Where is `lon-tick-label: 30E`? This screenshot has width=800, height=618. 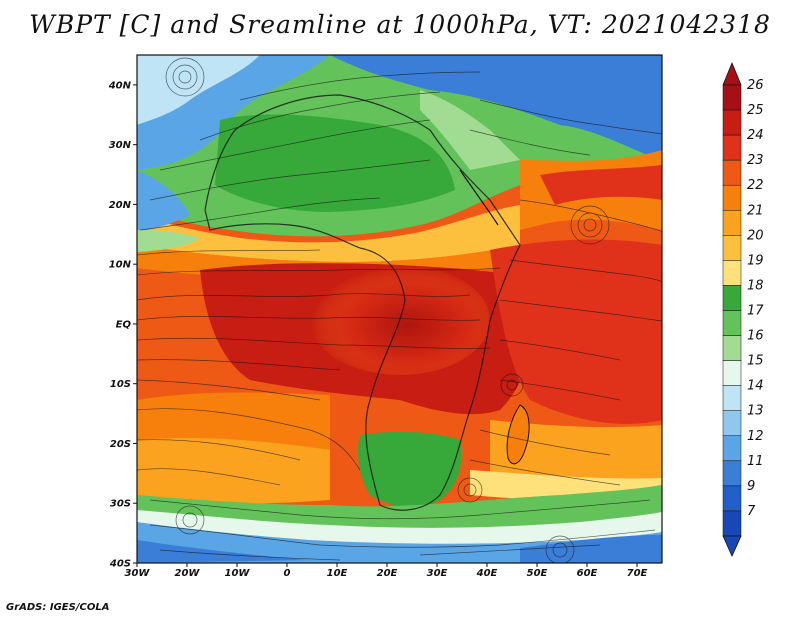 lon-tick-label: 30E is located at coordinates (437, 573).